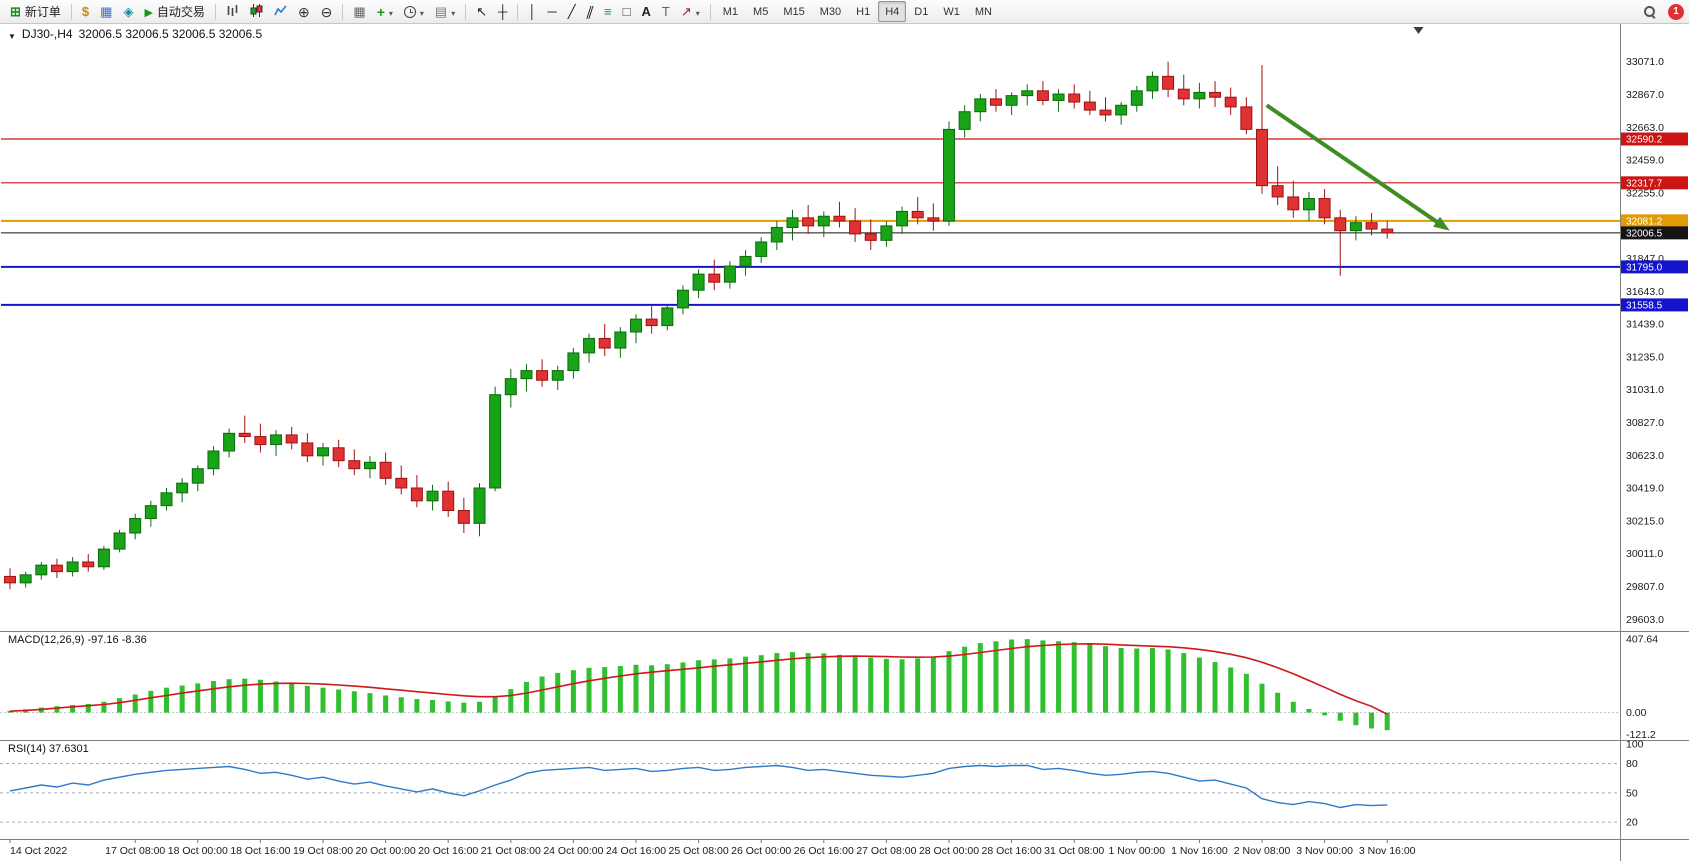 The width and height of the screenshot is (1689, 861). I want to click on rsi-svg: 100 80 50 20, so click(844, 789).